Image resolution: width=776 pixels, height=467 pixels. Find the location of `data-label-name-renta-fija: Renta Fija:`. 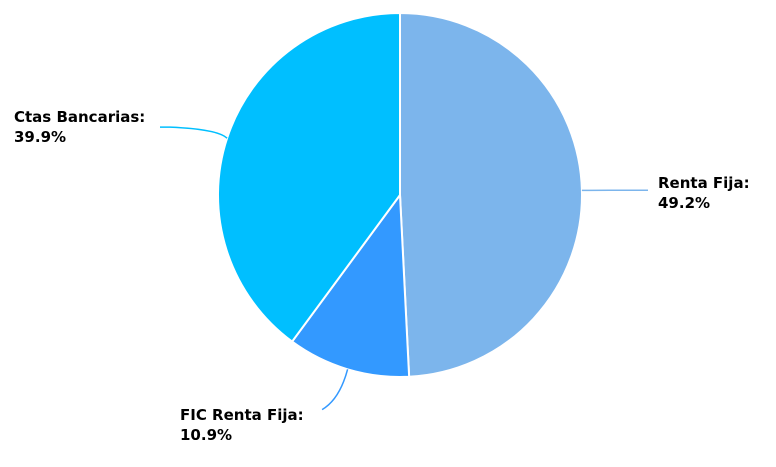

data-label-name-renta-fija: Renta Fija: is located at coordinates (704, 183).